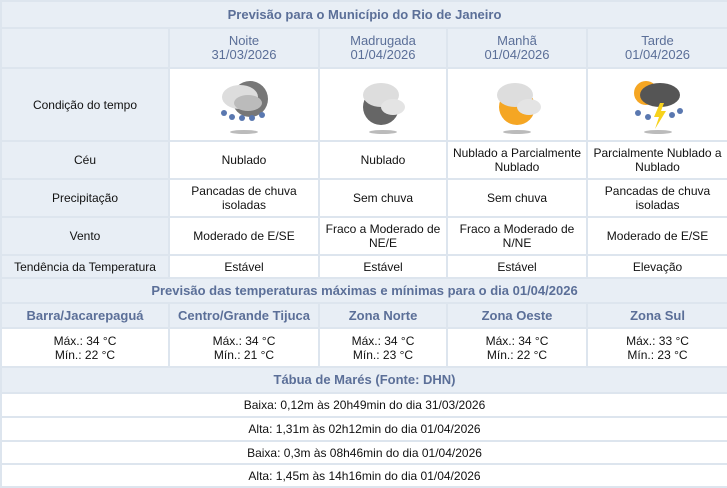 The height and width of the screenshot is (488, 727). What do you see at coordinates (244, 315) in the screenshot?
I see `zone-name: Centro/Grande Tijuca` at bounding box center [244, 315].